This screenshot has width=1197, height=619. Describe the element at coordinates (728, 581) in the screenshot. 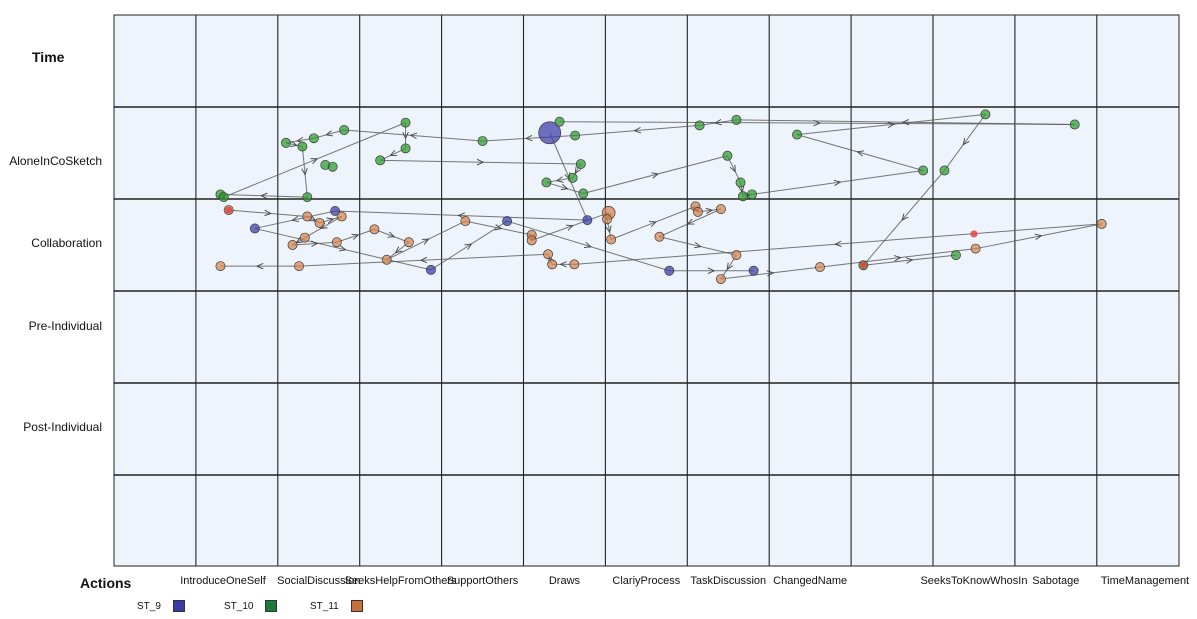

I see `column-label: TaskDiscussion` at that location.